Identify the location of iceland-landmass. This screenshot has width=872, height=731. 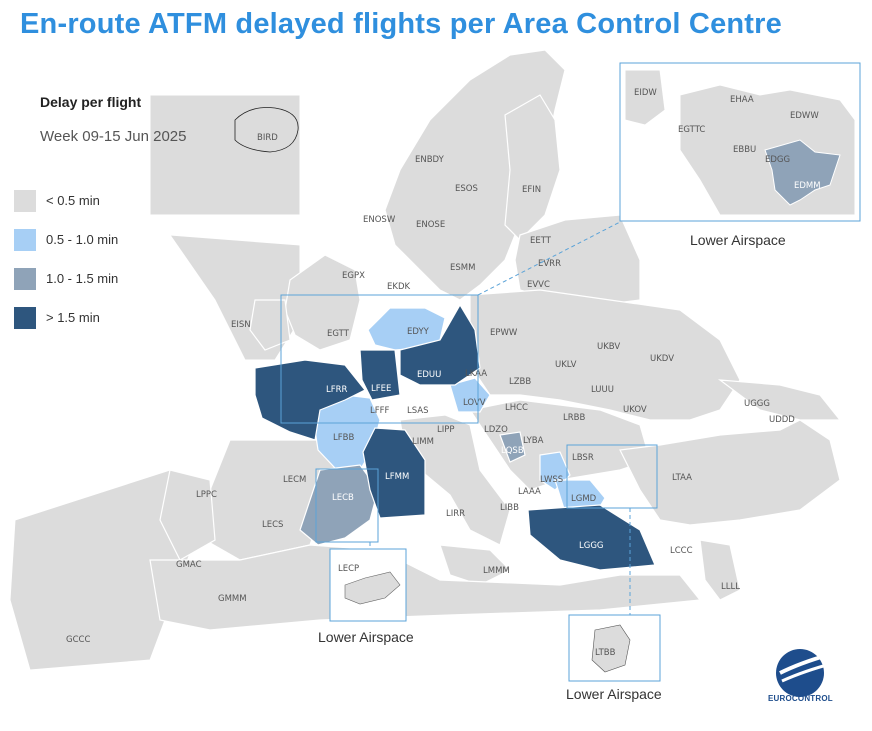
(266, 130).